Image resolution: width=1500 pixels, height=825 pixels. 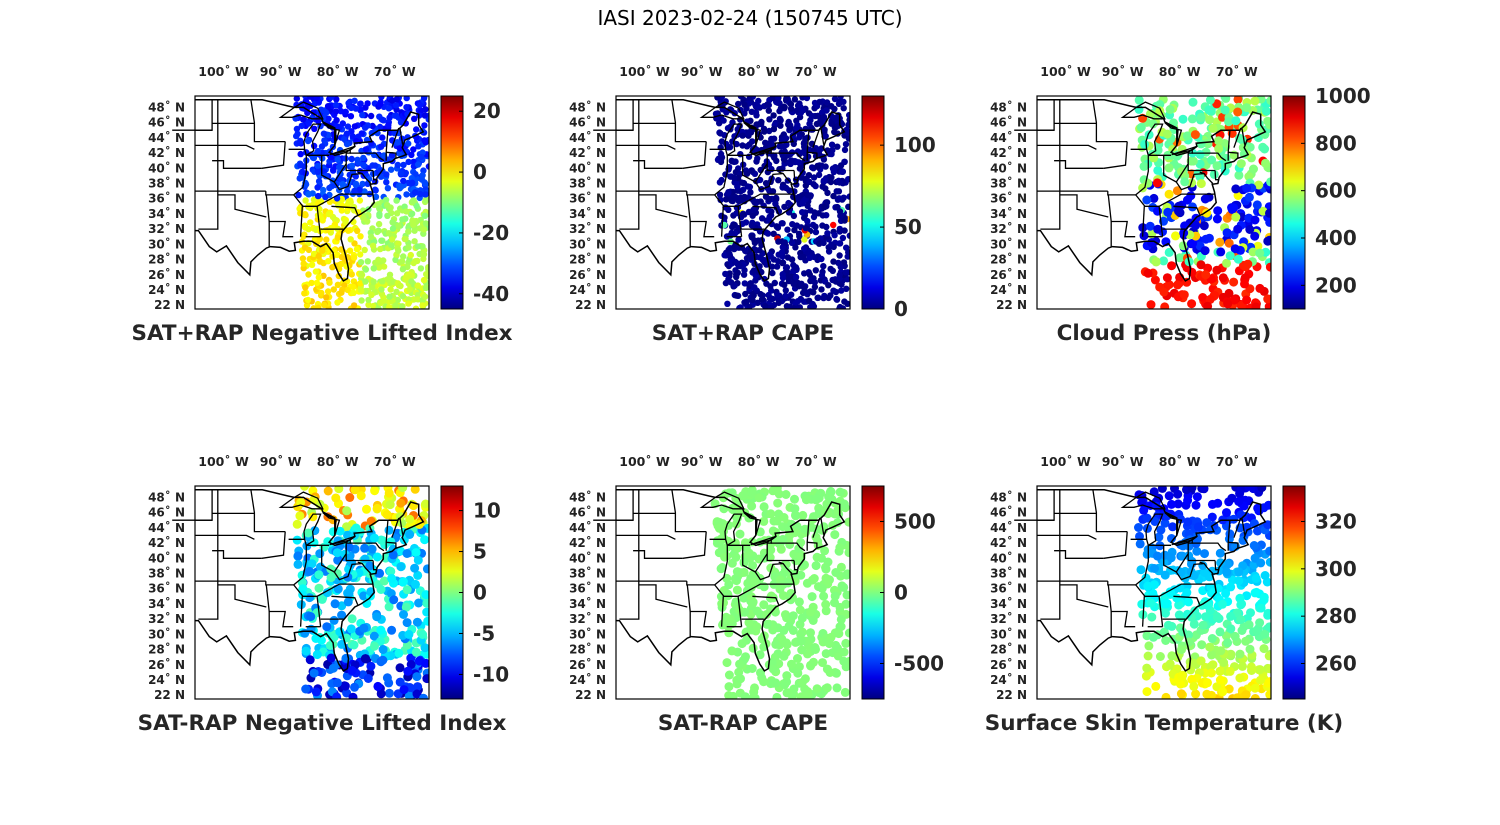 I want to click on lat-tick-label: 48˚ N, so click(x=166, y=106).